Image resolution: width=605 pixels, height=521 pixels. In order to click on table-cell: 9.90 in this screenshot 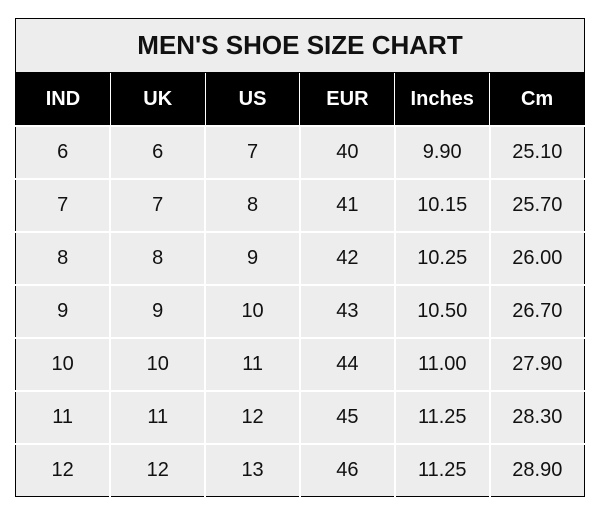, I will do `click(442, 152)`.